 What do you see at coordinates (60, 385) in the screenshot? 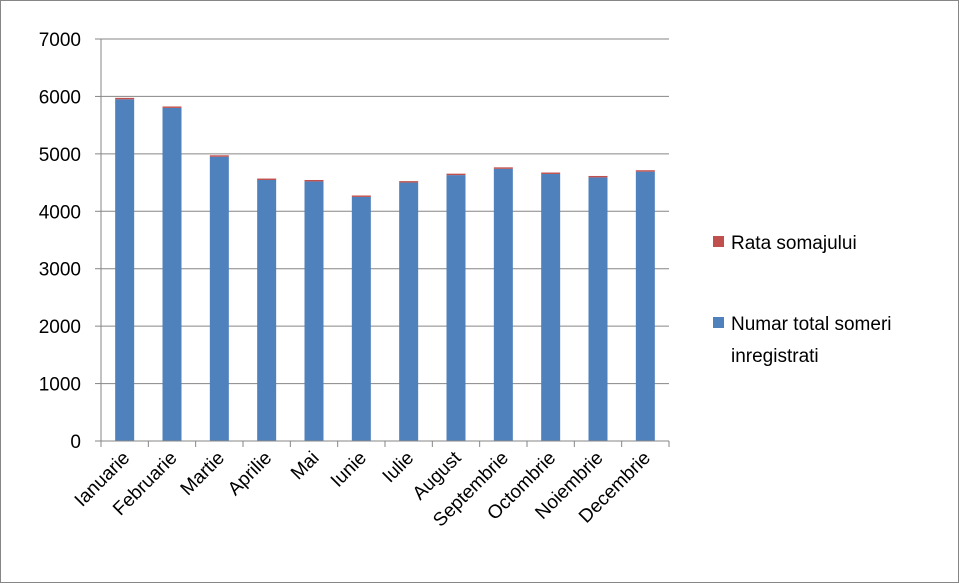
I see `y-tick-label-1000: 1000` at bounding box center [60, 385].